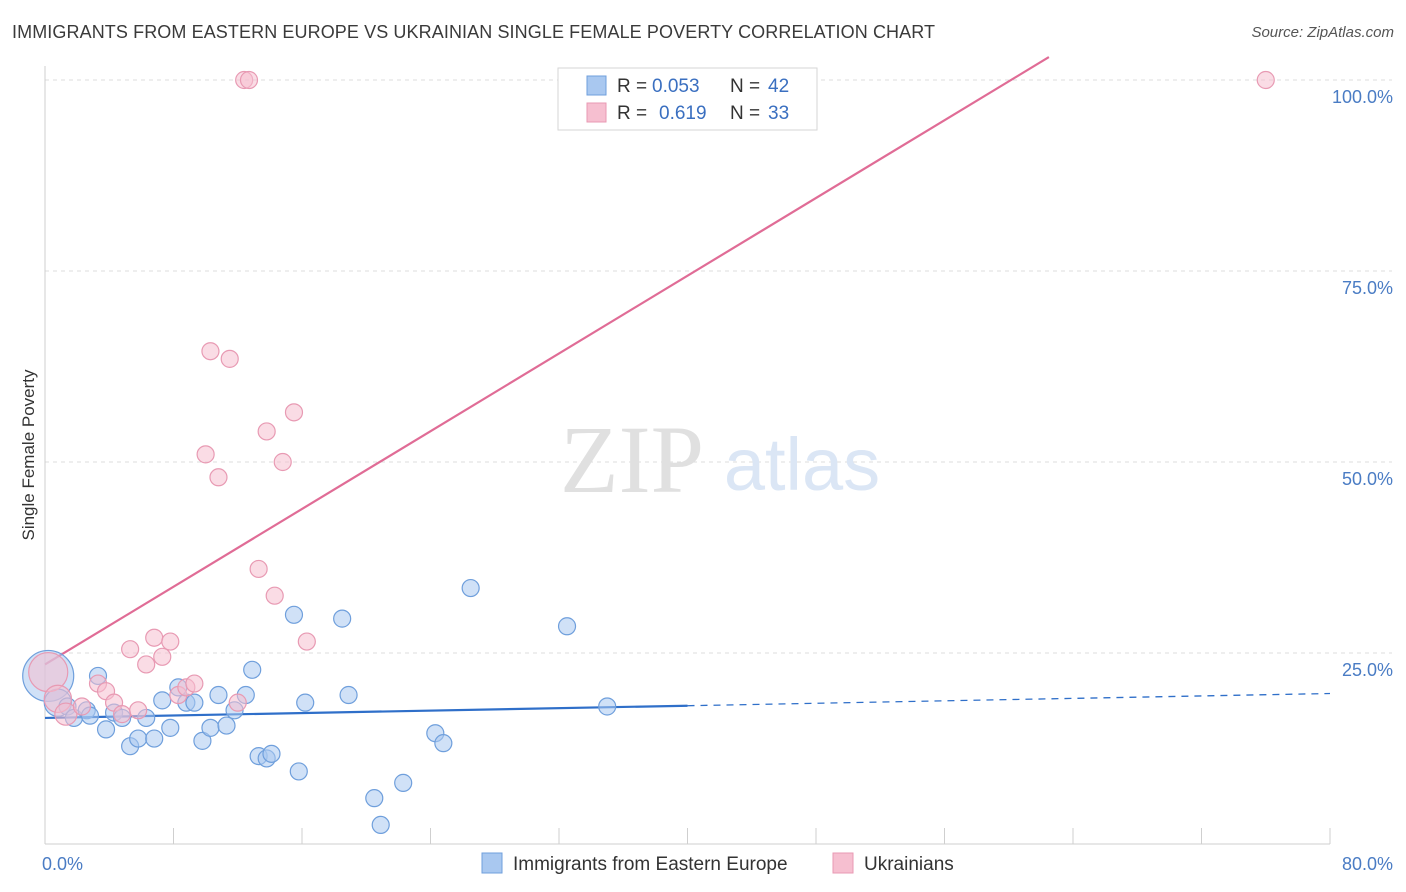 This screenshot has height=892, width=1406. Describe the element at coordinates (676, 86) in the screenshot. I see `legend-r-value-blue: 0.053` at that location.